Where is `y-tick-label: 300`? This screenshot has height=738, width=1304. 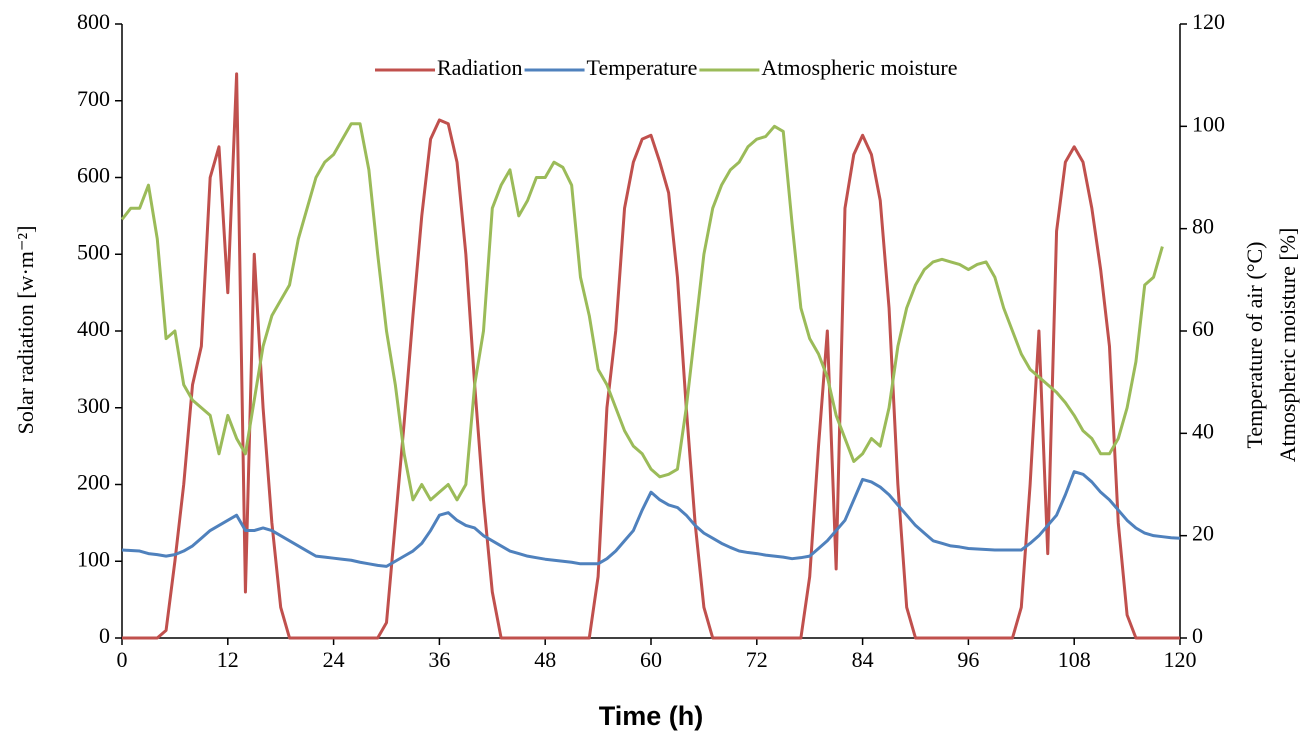 y-tick-label: 300 is located at coordinates (93, 405).